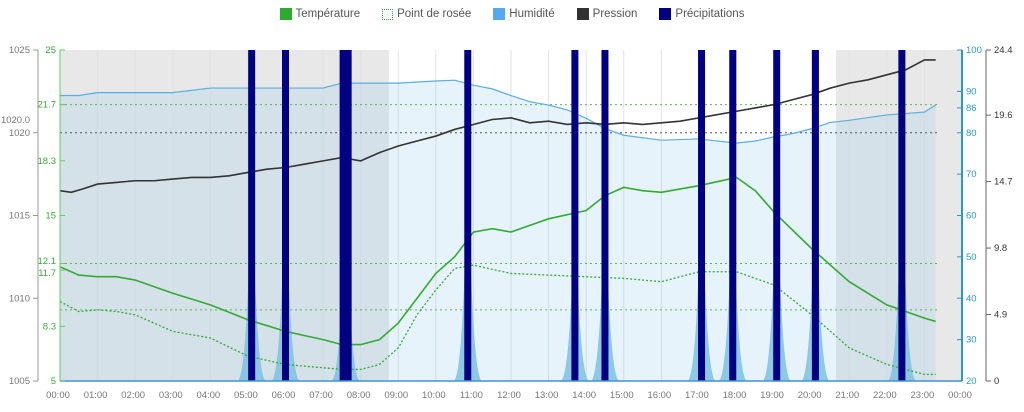 This screenshot has height=412, width=1024. Describe the element at coordinates (19, 133) in the screenshot. I see `pressure-tick-label: 1020` at that location.